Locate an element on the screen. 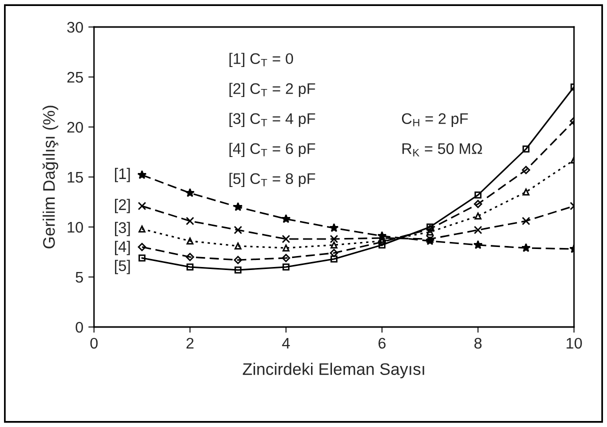 This screenshot has width=607, height=427. x-axis-title: Zincirdeki Eleman Sayısı is located at coordinates (333, 370).